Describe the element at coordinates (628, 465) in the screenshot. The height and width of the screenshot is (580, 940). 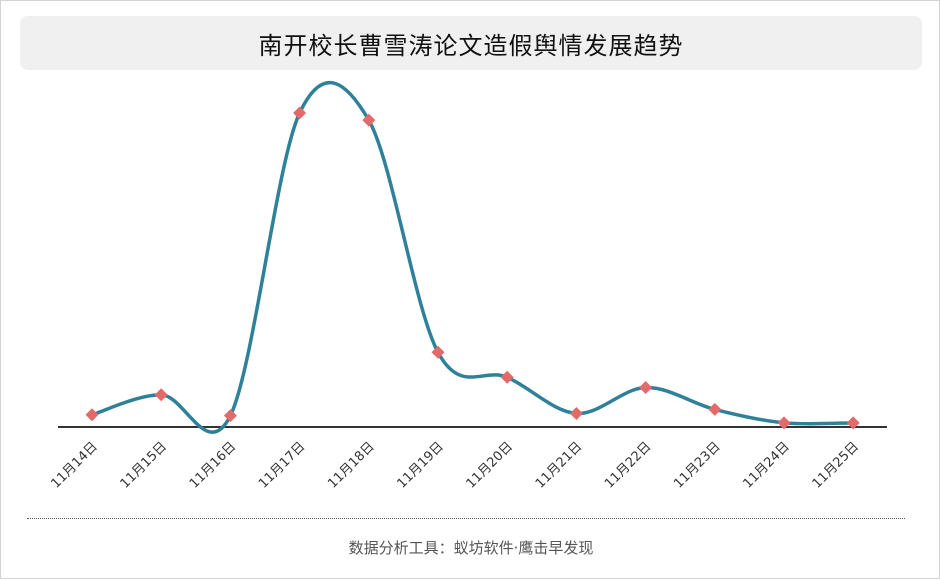
I see `x-tick-label: 11月22日` at that location.